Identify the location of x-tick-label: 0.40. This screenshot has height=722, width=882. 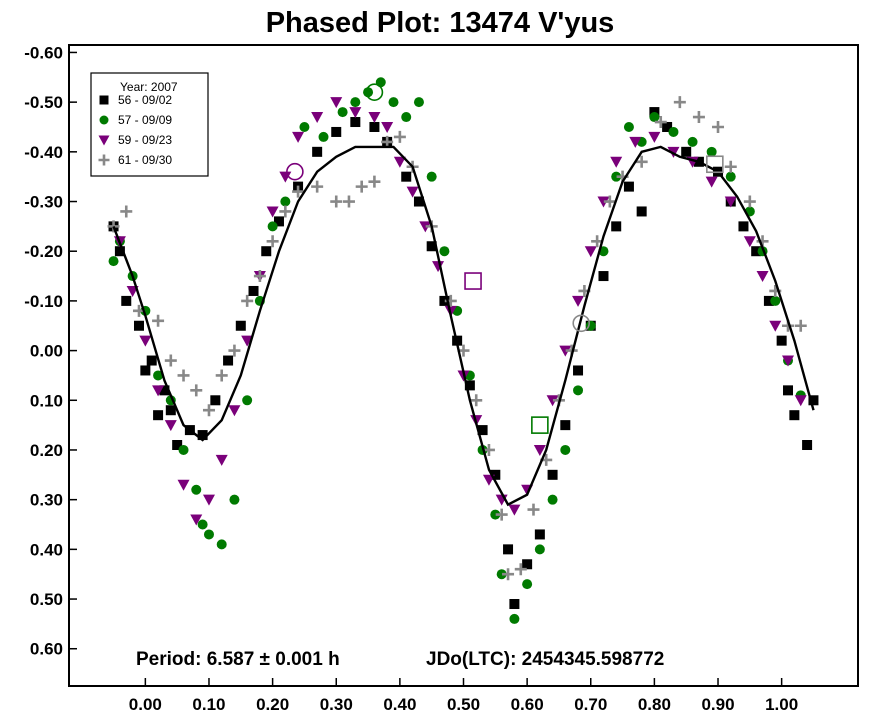
(399, 704).